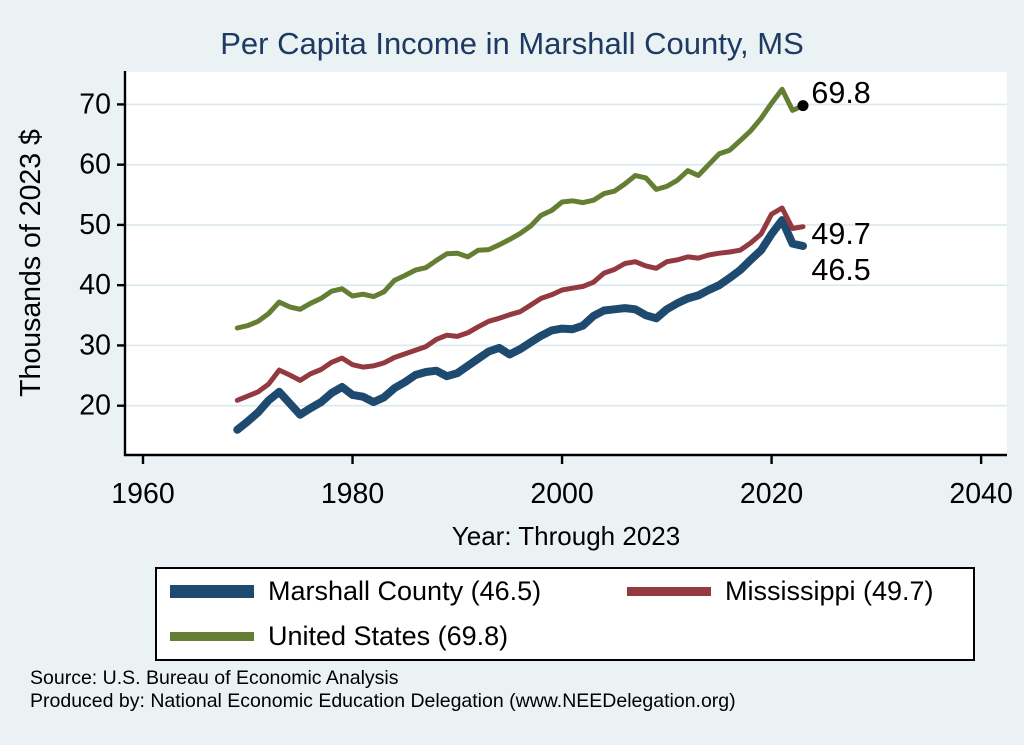 This screenshot has width=1024, height=745. I want to click on legend-item-united-states: United States (69.8), so click(385, 636).